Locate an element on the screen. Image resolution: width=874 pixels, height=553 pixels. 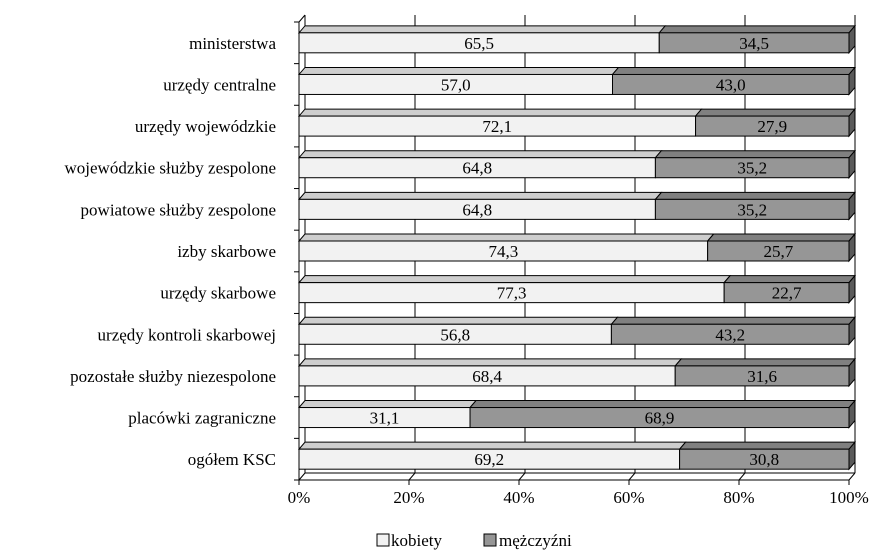
legend-swatch-mezczyzni is located at coordinates (490, 540).